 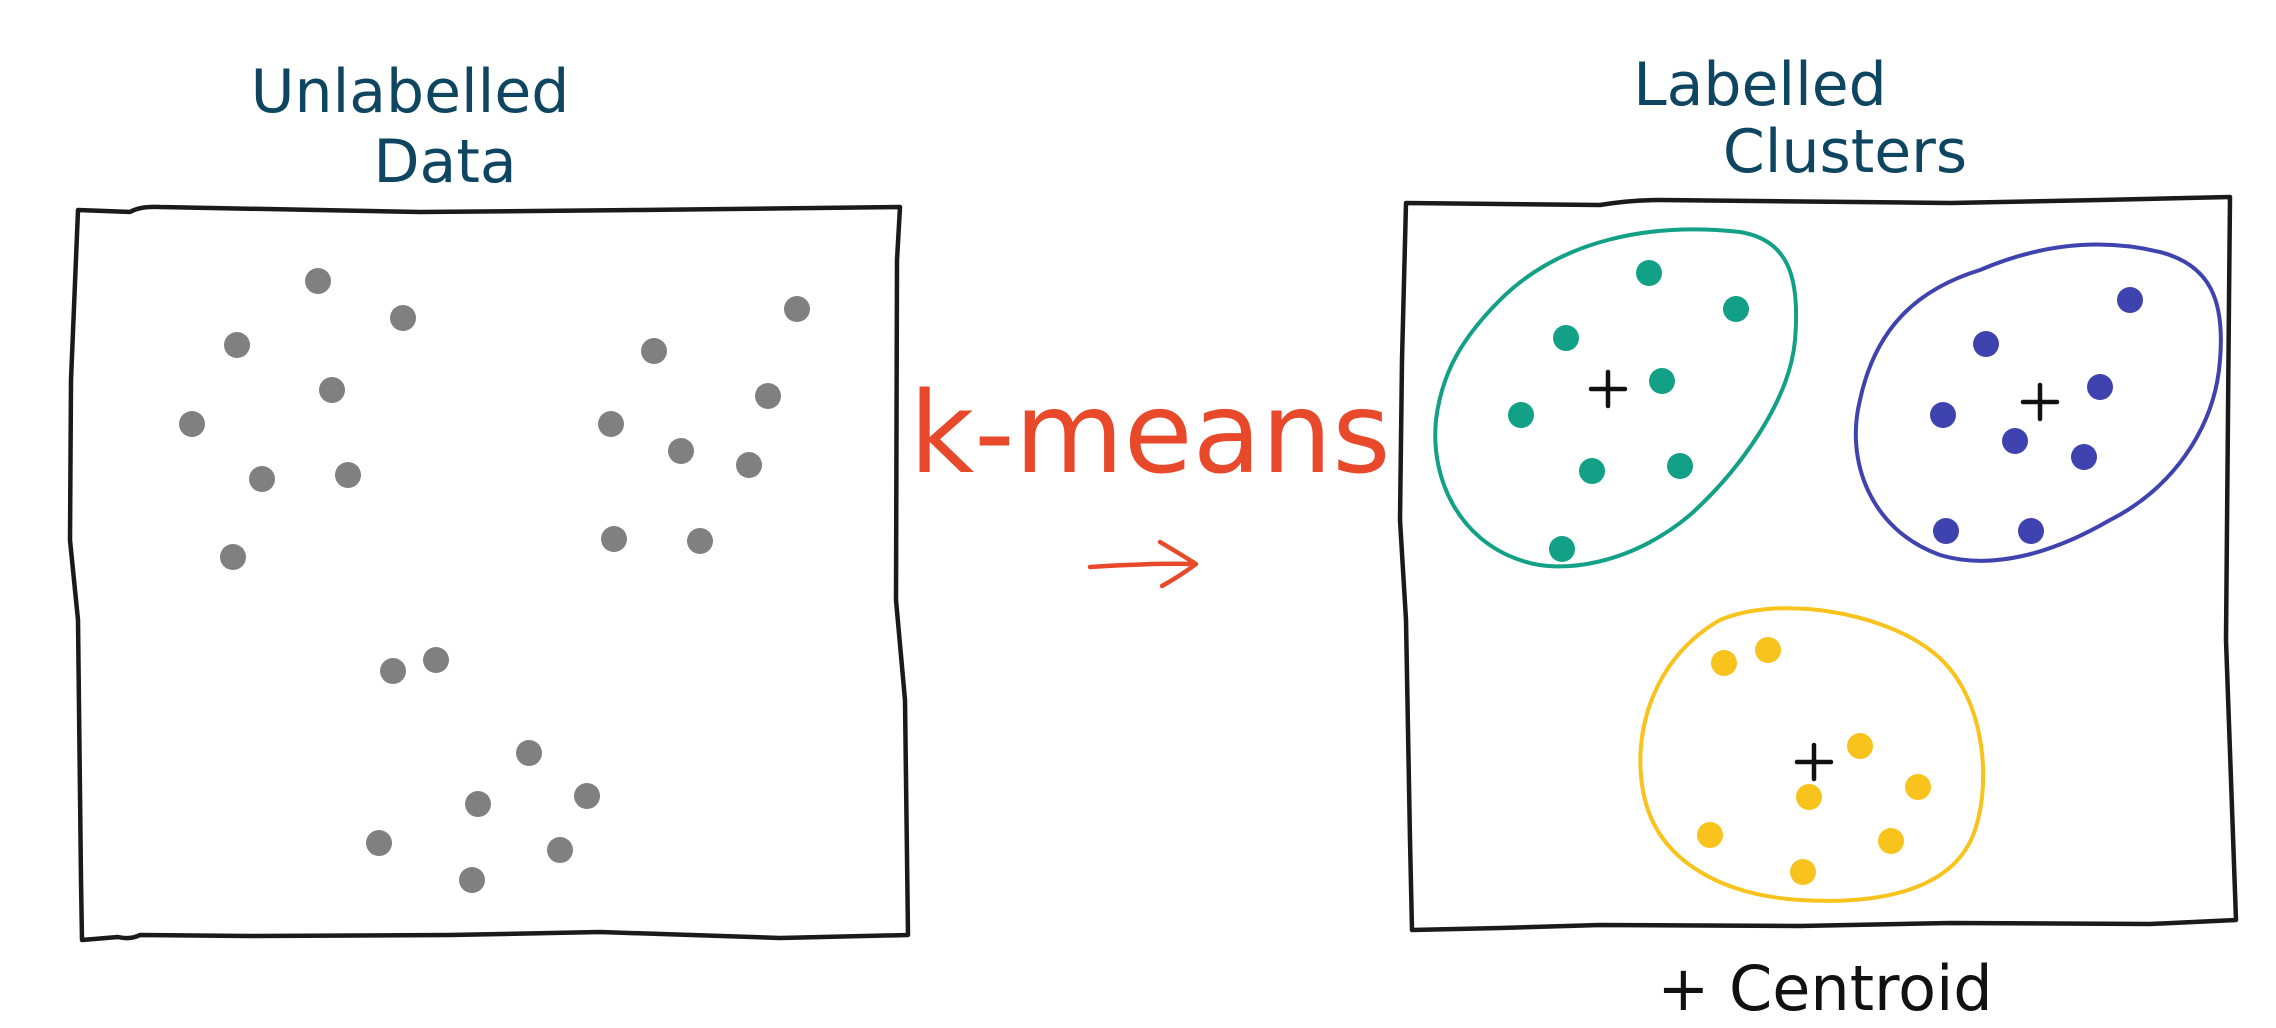 What do you see at coordinates (1845, 152) in the screenshot?
I see `right-title-line2: Clusters` at bounding box center [1845, 152].